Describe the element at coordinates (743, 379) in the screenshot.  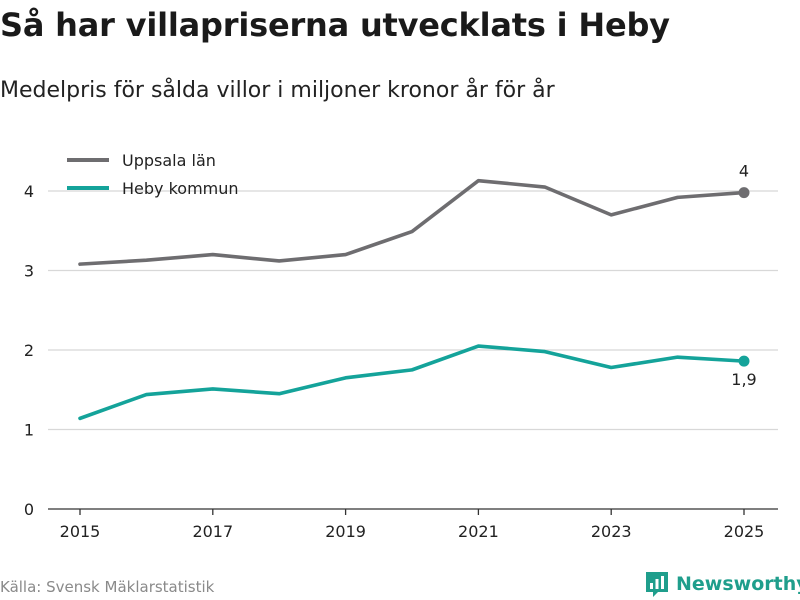
I see `series-heby-kommun-end-label: 1,9` at that location.